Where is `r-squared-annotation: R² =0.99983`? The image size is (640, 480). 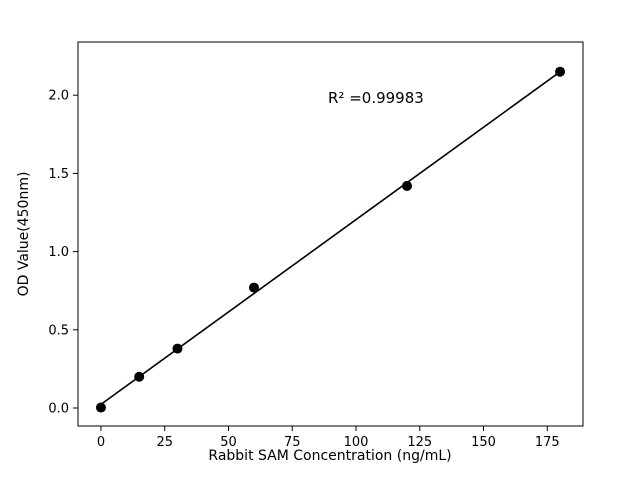 r-squared-annotation: R² =0.99983 is located at coordinates (376, 98).